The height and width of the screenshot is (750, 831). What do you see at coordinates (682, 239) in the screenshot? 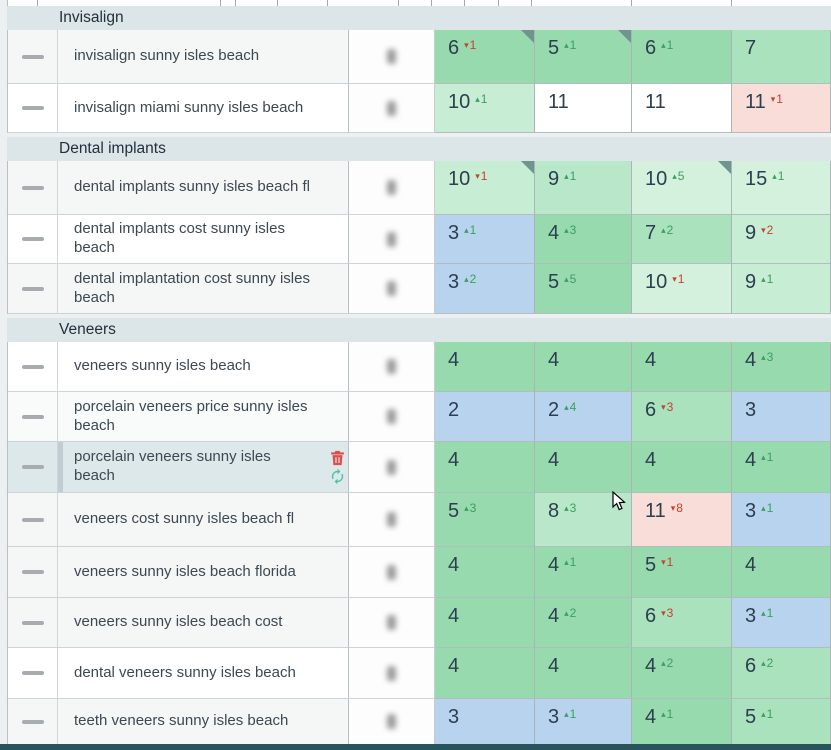
I see `rank-cell: 7 ▴2` at bounding box center [682, 239].